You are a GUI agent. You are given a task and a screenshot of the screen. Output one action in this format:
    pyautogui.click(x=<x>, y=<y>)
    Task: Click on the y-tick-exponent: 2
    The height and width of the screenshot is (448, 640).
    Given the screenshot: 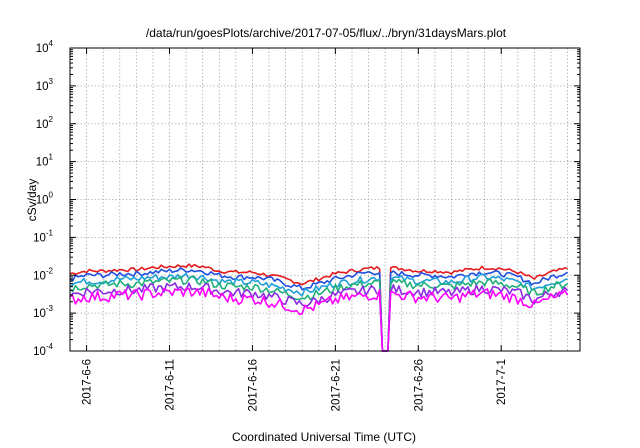 What is the action you would take?
    pyautogui.click(x=51, y=119)
    